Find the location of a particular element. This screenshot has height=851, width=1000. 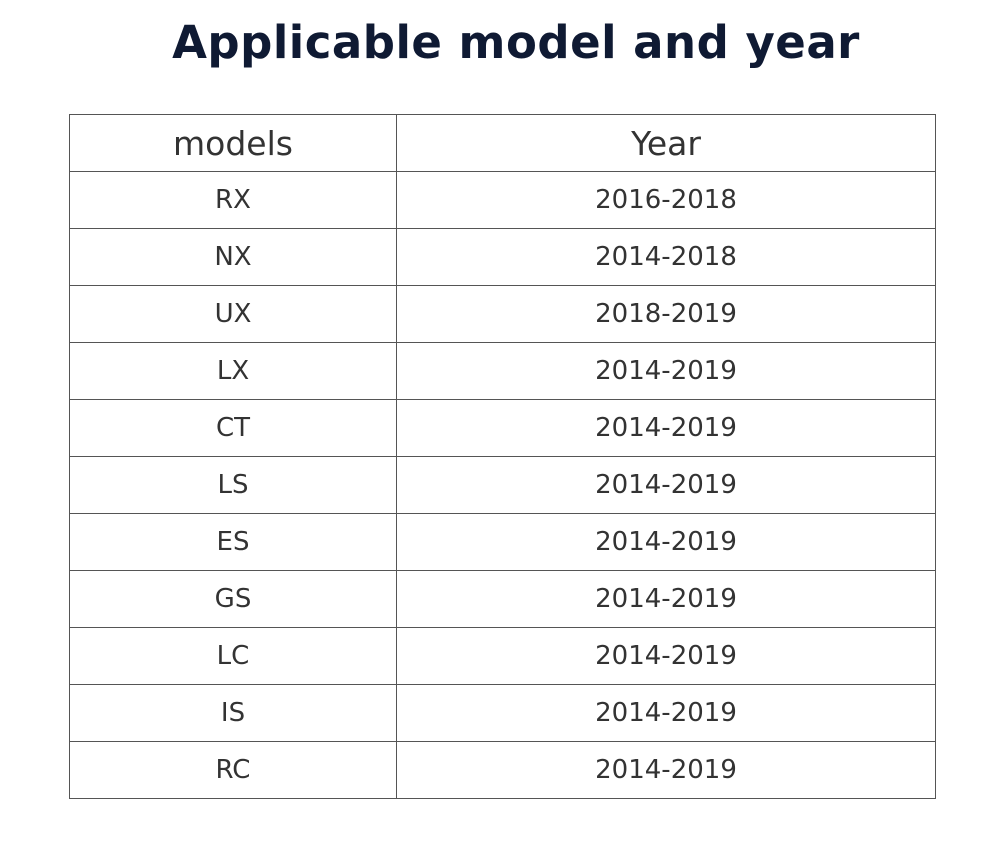

table-row: IS 2014-2019 is located at coordinates (502, 713).